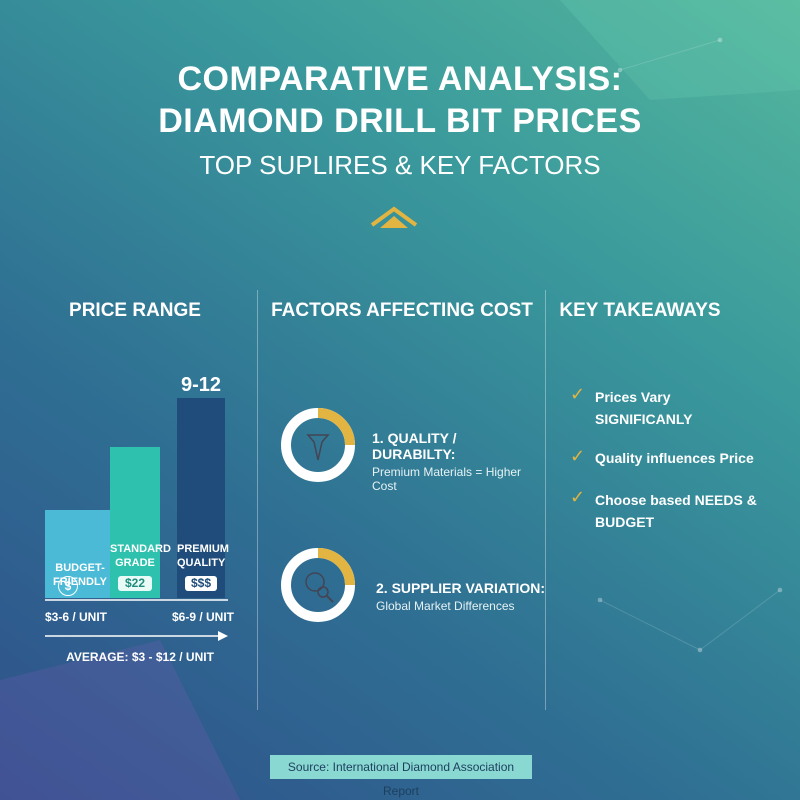 The height and width of the screenshot is (800, 800). What do you see at coordinates (135, 310) in the screenshot?
I see `section-heading: PRICE RANGE` at bounding box center [135, 310].